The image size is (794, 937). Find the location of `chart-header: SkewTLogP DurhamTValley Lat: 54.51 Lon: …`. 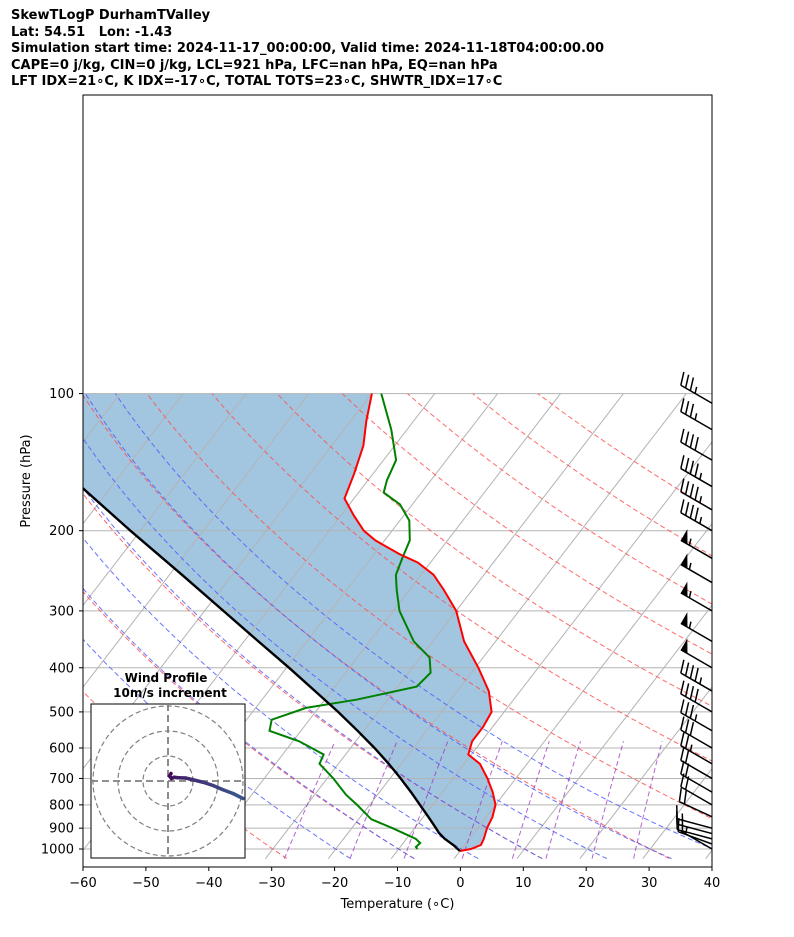

chart-header: SkewTLogP DurhamTValley Lat: 54.51 Lon: … is located at coordinates (307, 49).